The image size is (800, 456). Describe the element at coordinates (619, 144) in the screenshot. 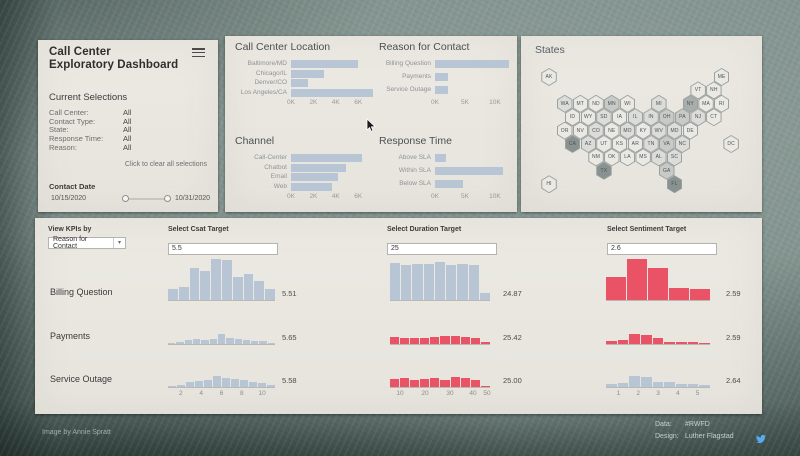

I see `state-hex-ks: KS` at that location.